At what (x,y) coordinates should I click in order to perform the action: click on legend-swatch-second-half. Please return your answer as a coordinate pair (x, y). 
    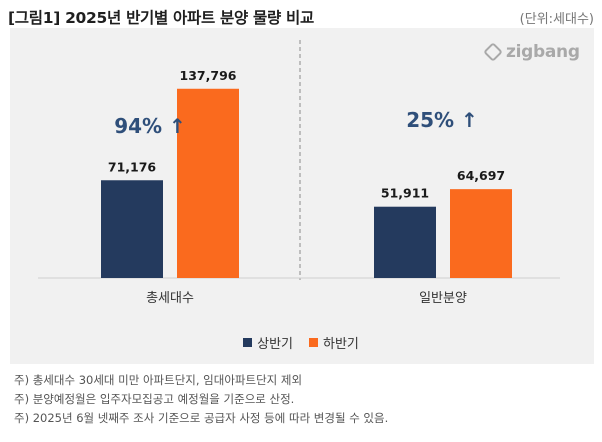
    Looking at the image, I should click on (313, 342).